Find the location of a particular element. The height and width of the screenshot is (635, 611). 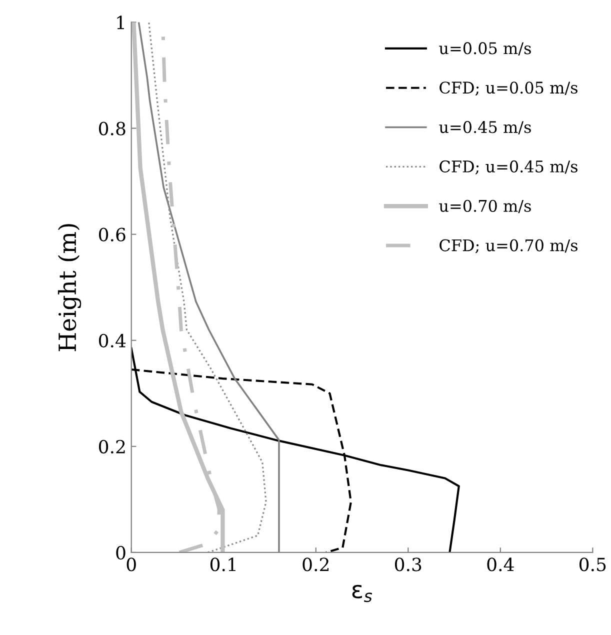

legend-label: CFD; u=0.70 m/s is located at coordinates (509, 246).